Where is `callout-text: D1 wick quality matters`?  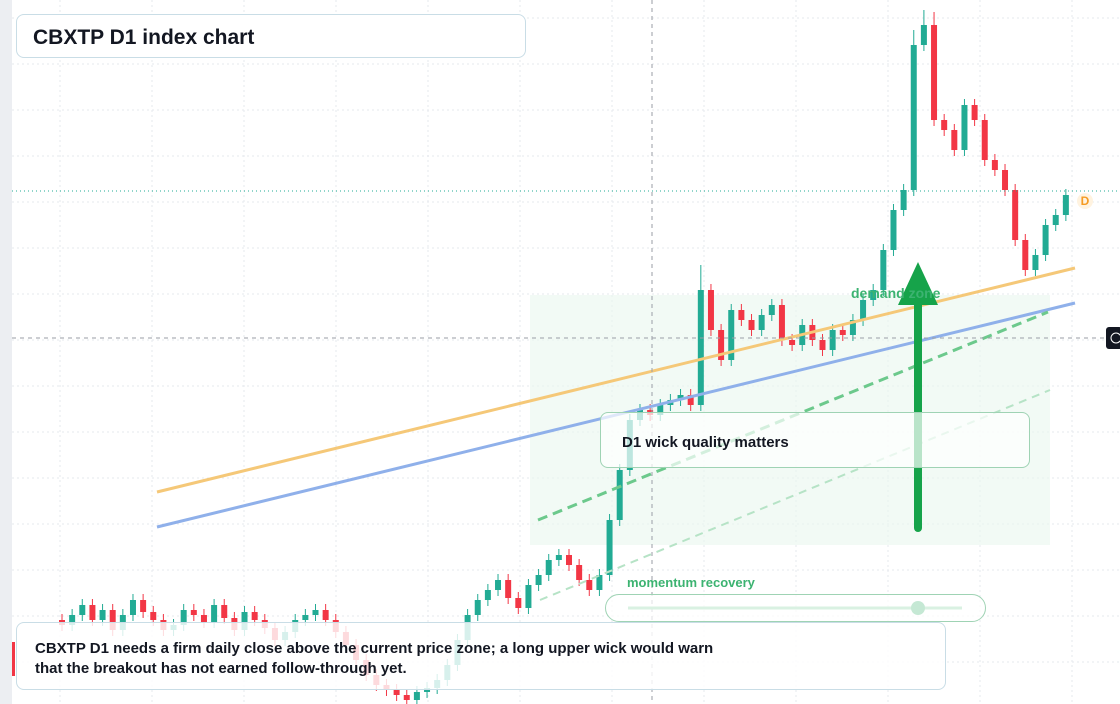
callout-text: D1 wick quality matters is located at coordinates (705, 442).